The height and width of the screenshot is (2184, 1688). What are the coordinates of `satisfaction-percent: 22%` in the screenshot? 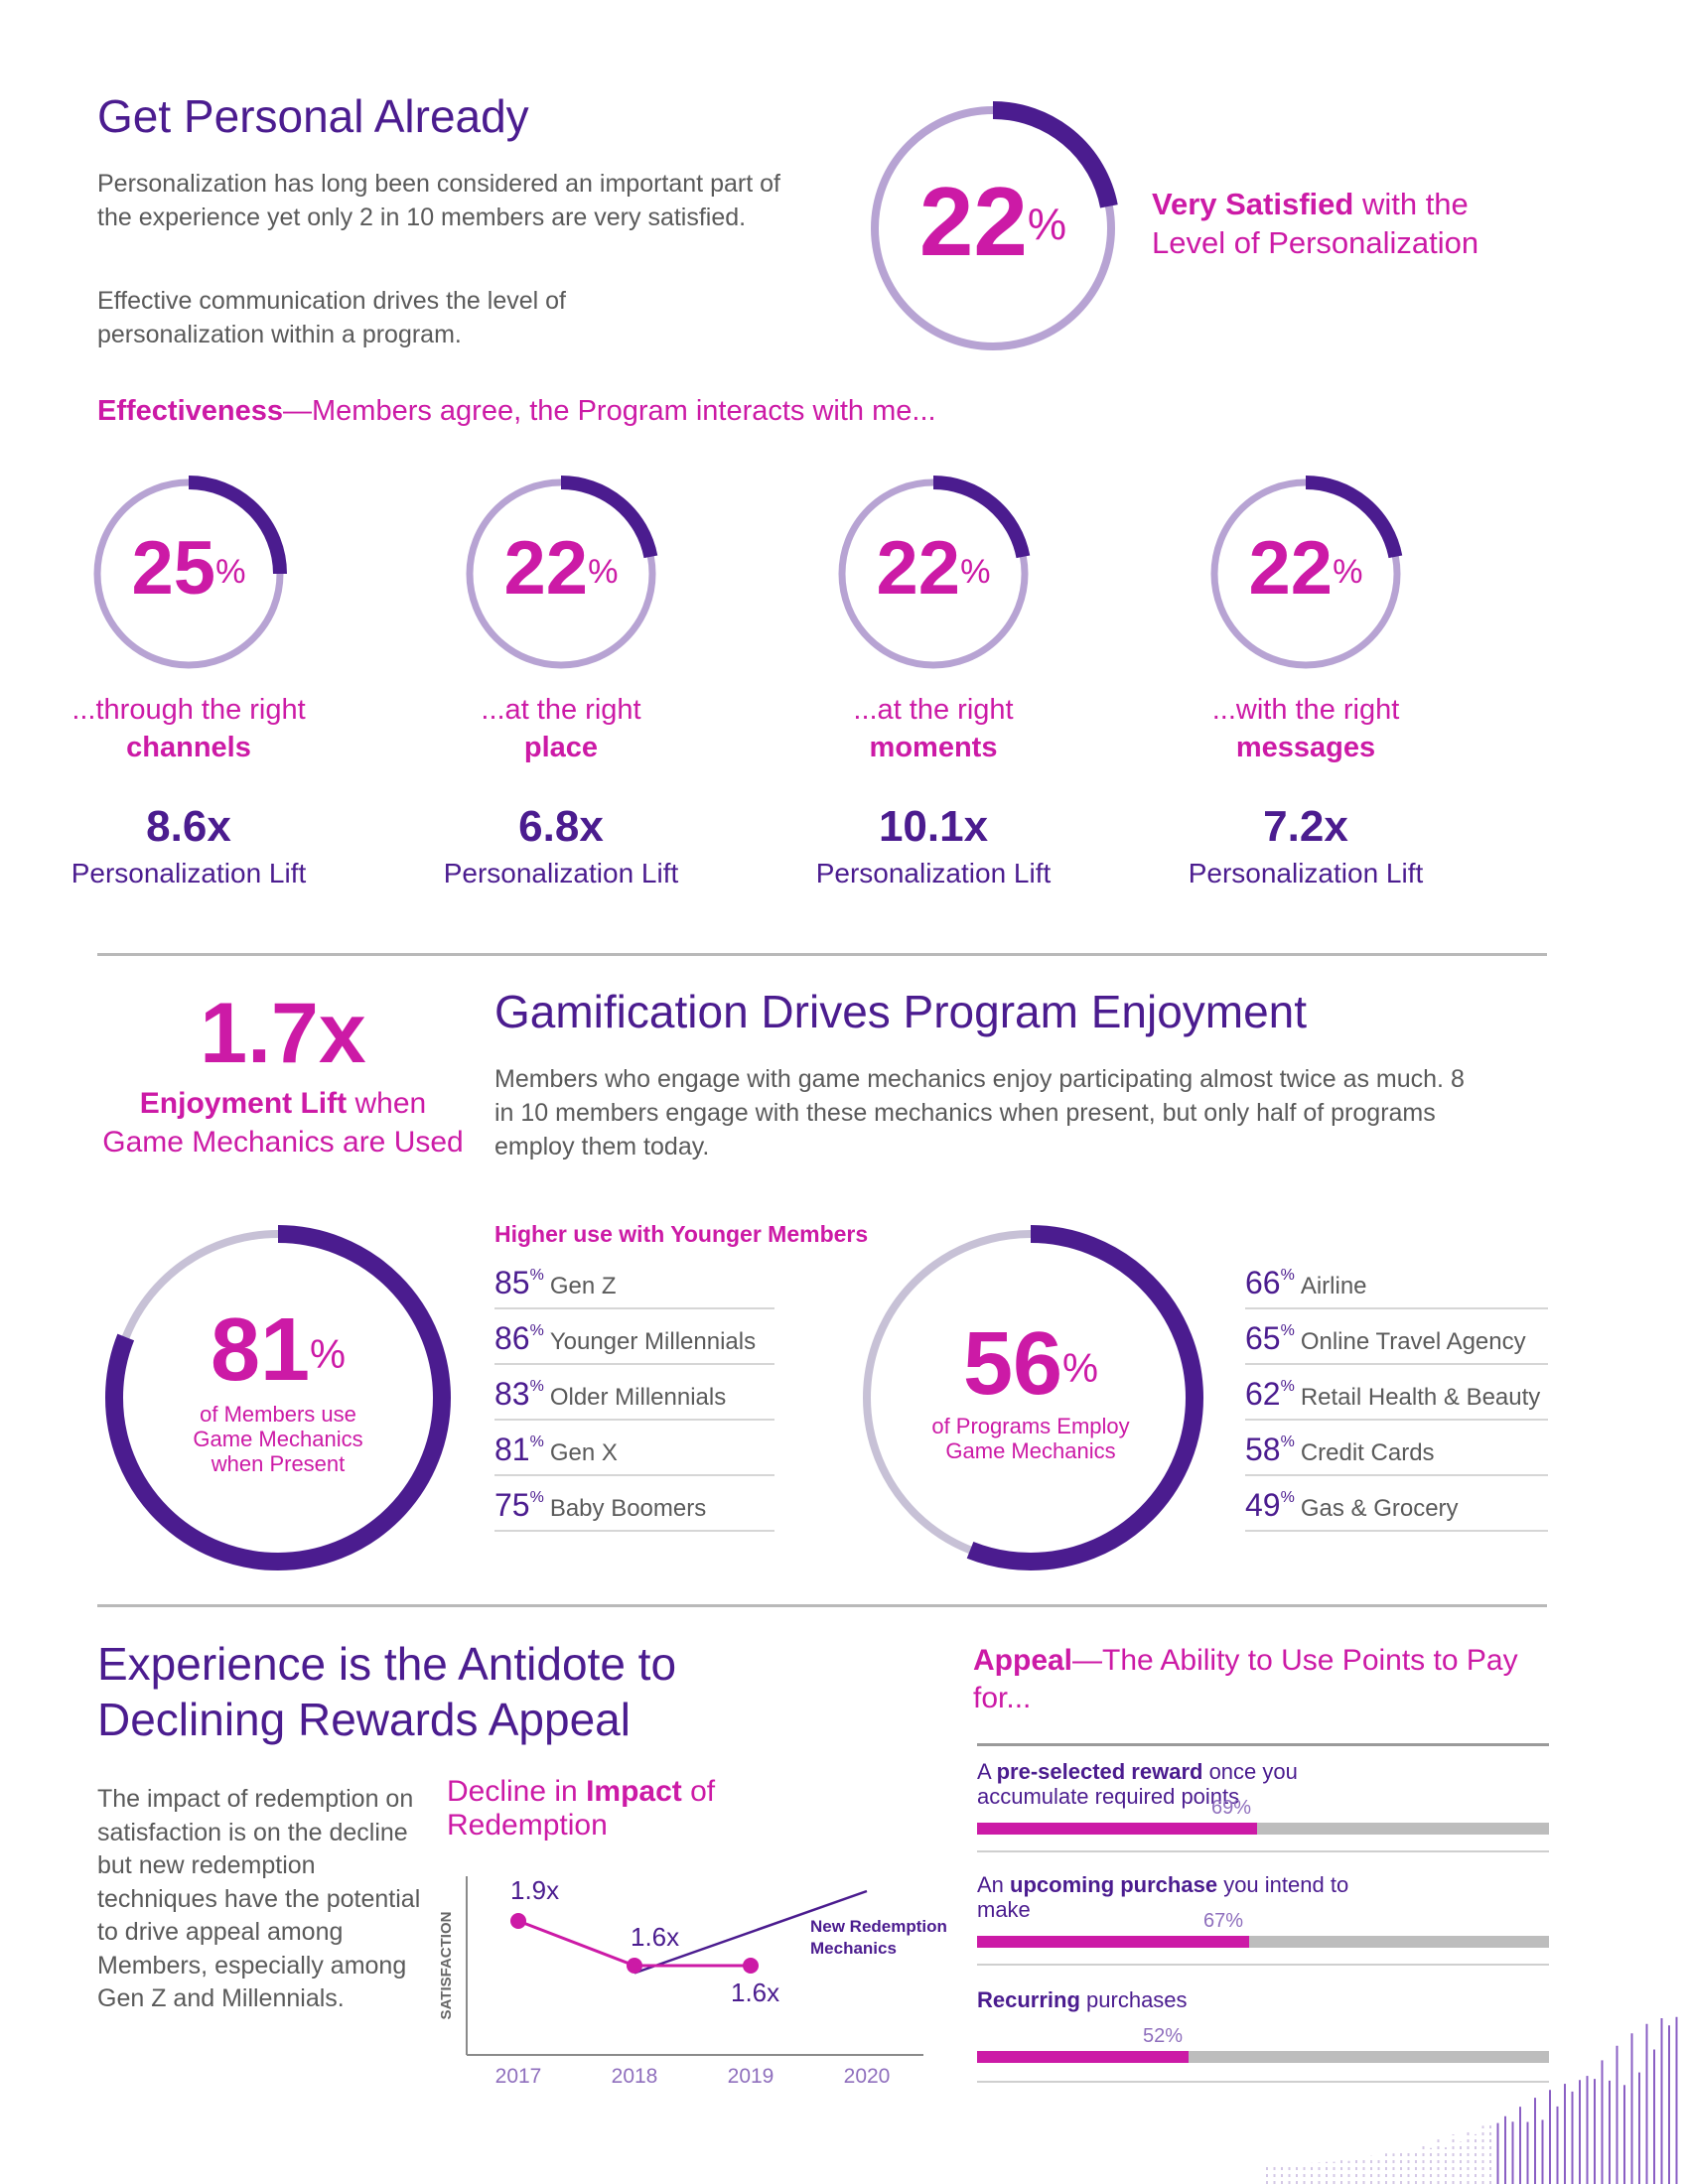 It's located at (993, 221).